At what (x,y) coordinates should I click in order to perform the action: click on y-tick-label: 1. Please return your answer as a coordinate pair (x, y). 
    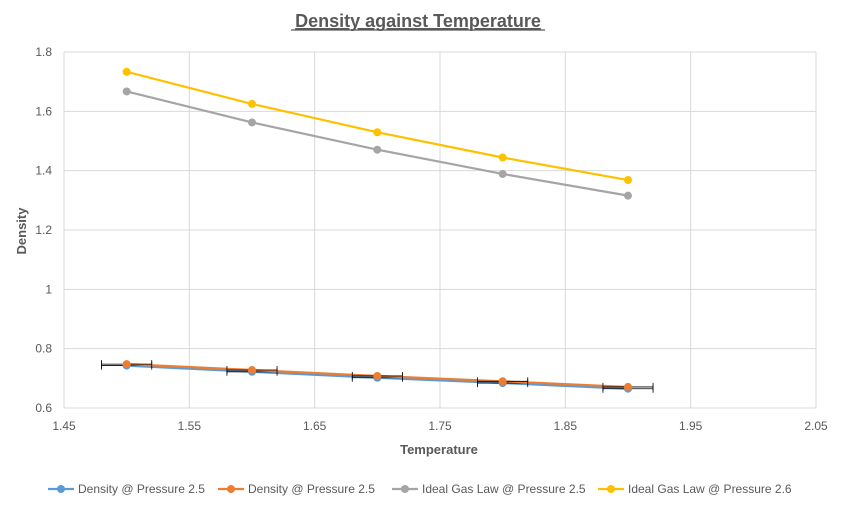
    Looking at the image, I should click on (48, 289).